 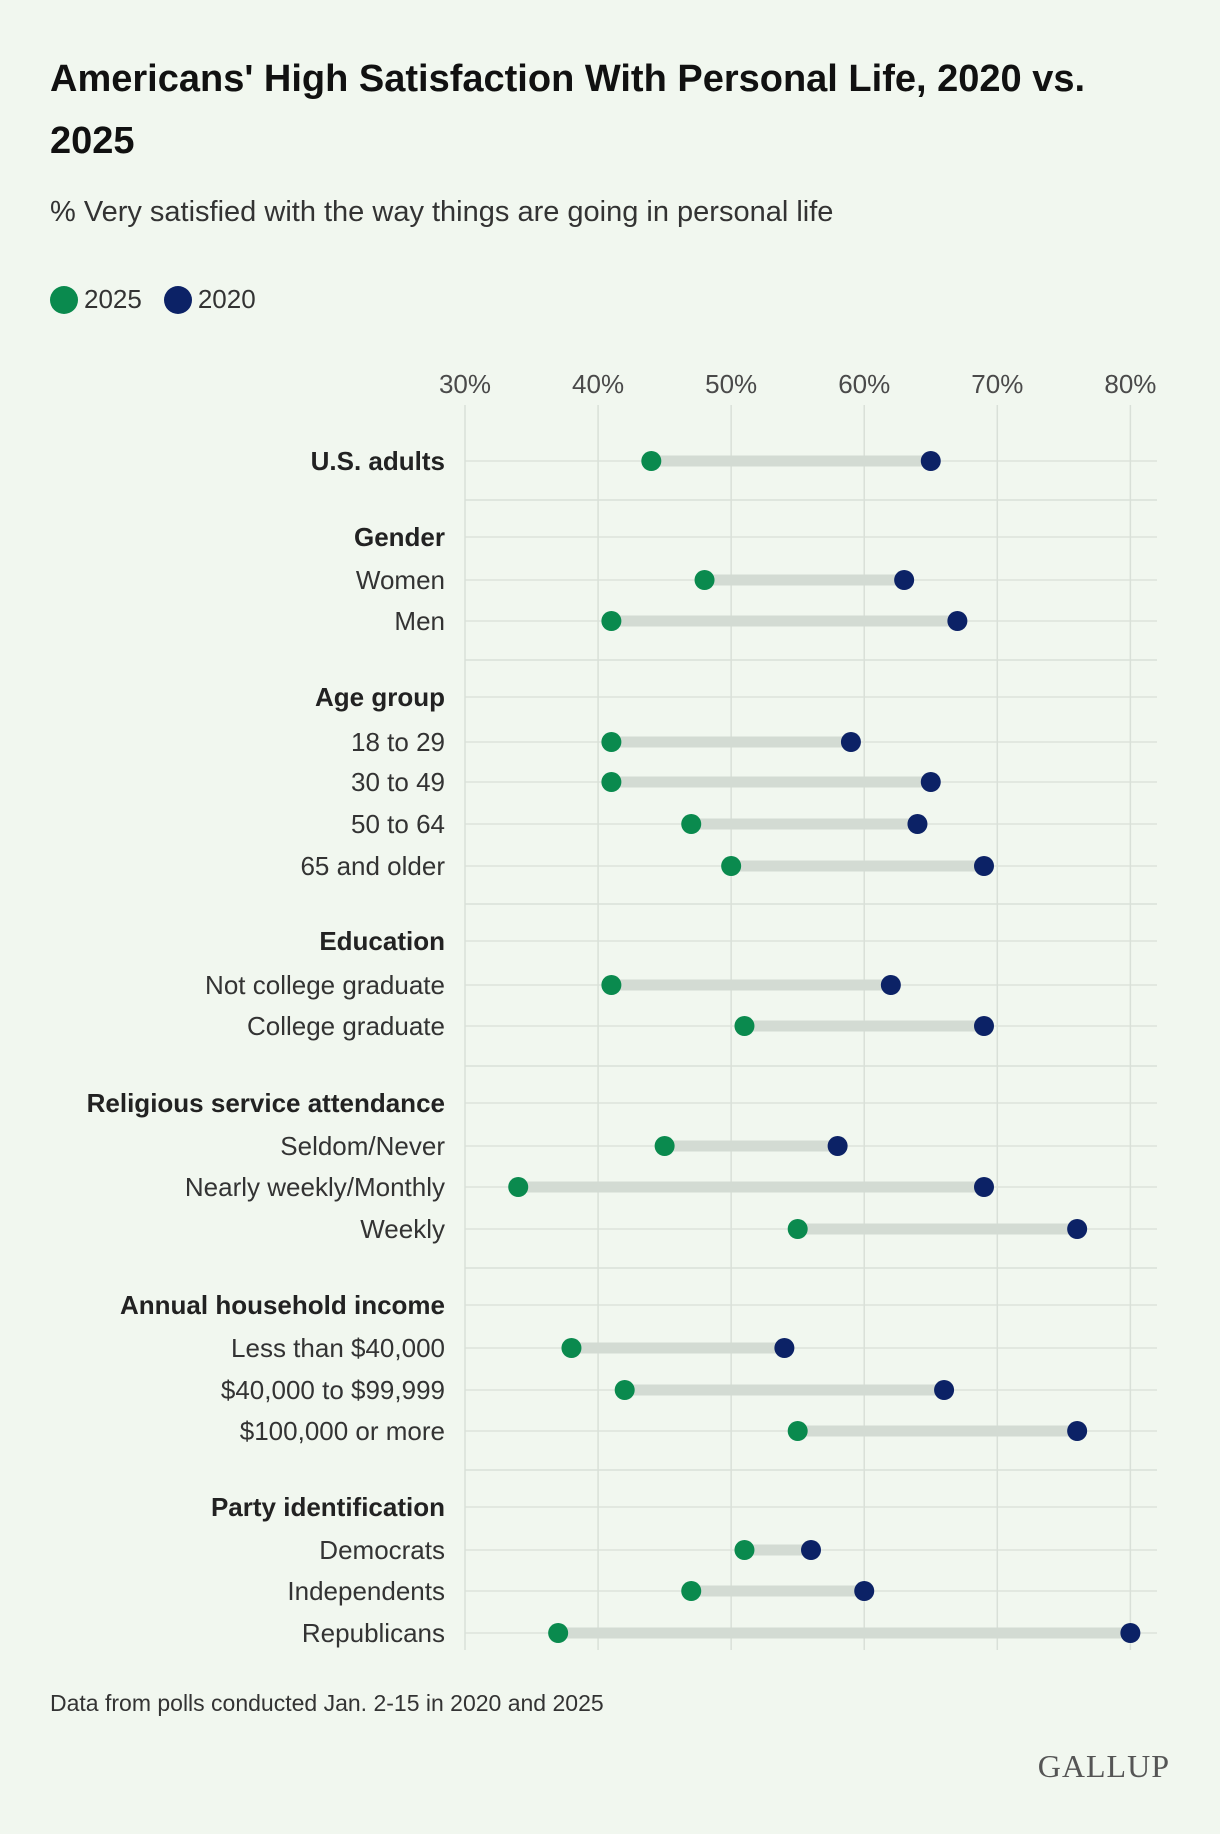 What do you see at coordinates (518, 1187) in the screenshot?
I see `dot-2025-nearly-weekly-monthly` at bounding box center [518, 1187].